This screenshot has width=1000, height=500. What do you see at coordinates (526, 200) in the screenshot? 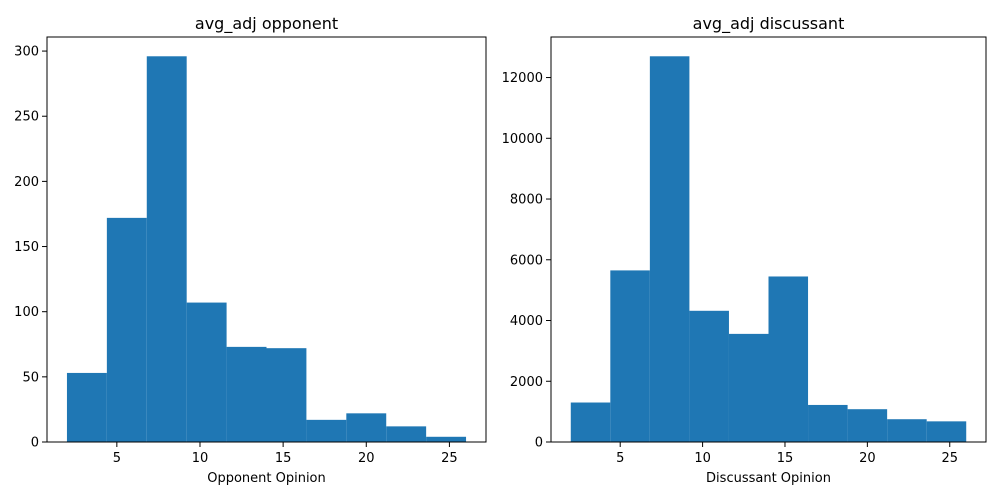
I see `y-tick-label: 8000` at bounding box center [526, 200].